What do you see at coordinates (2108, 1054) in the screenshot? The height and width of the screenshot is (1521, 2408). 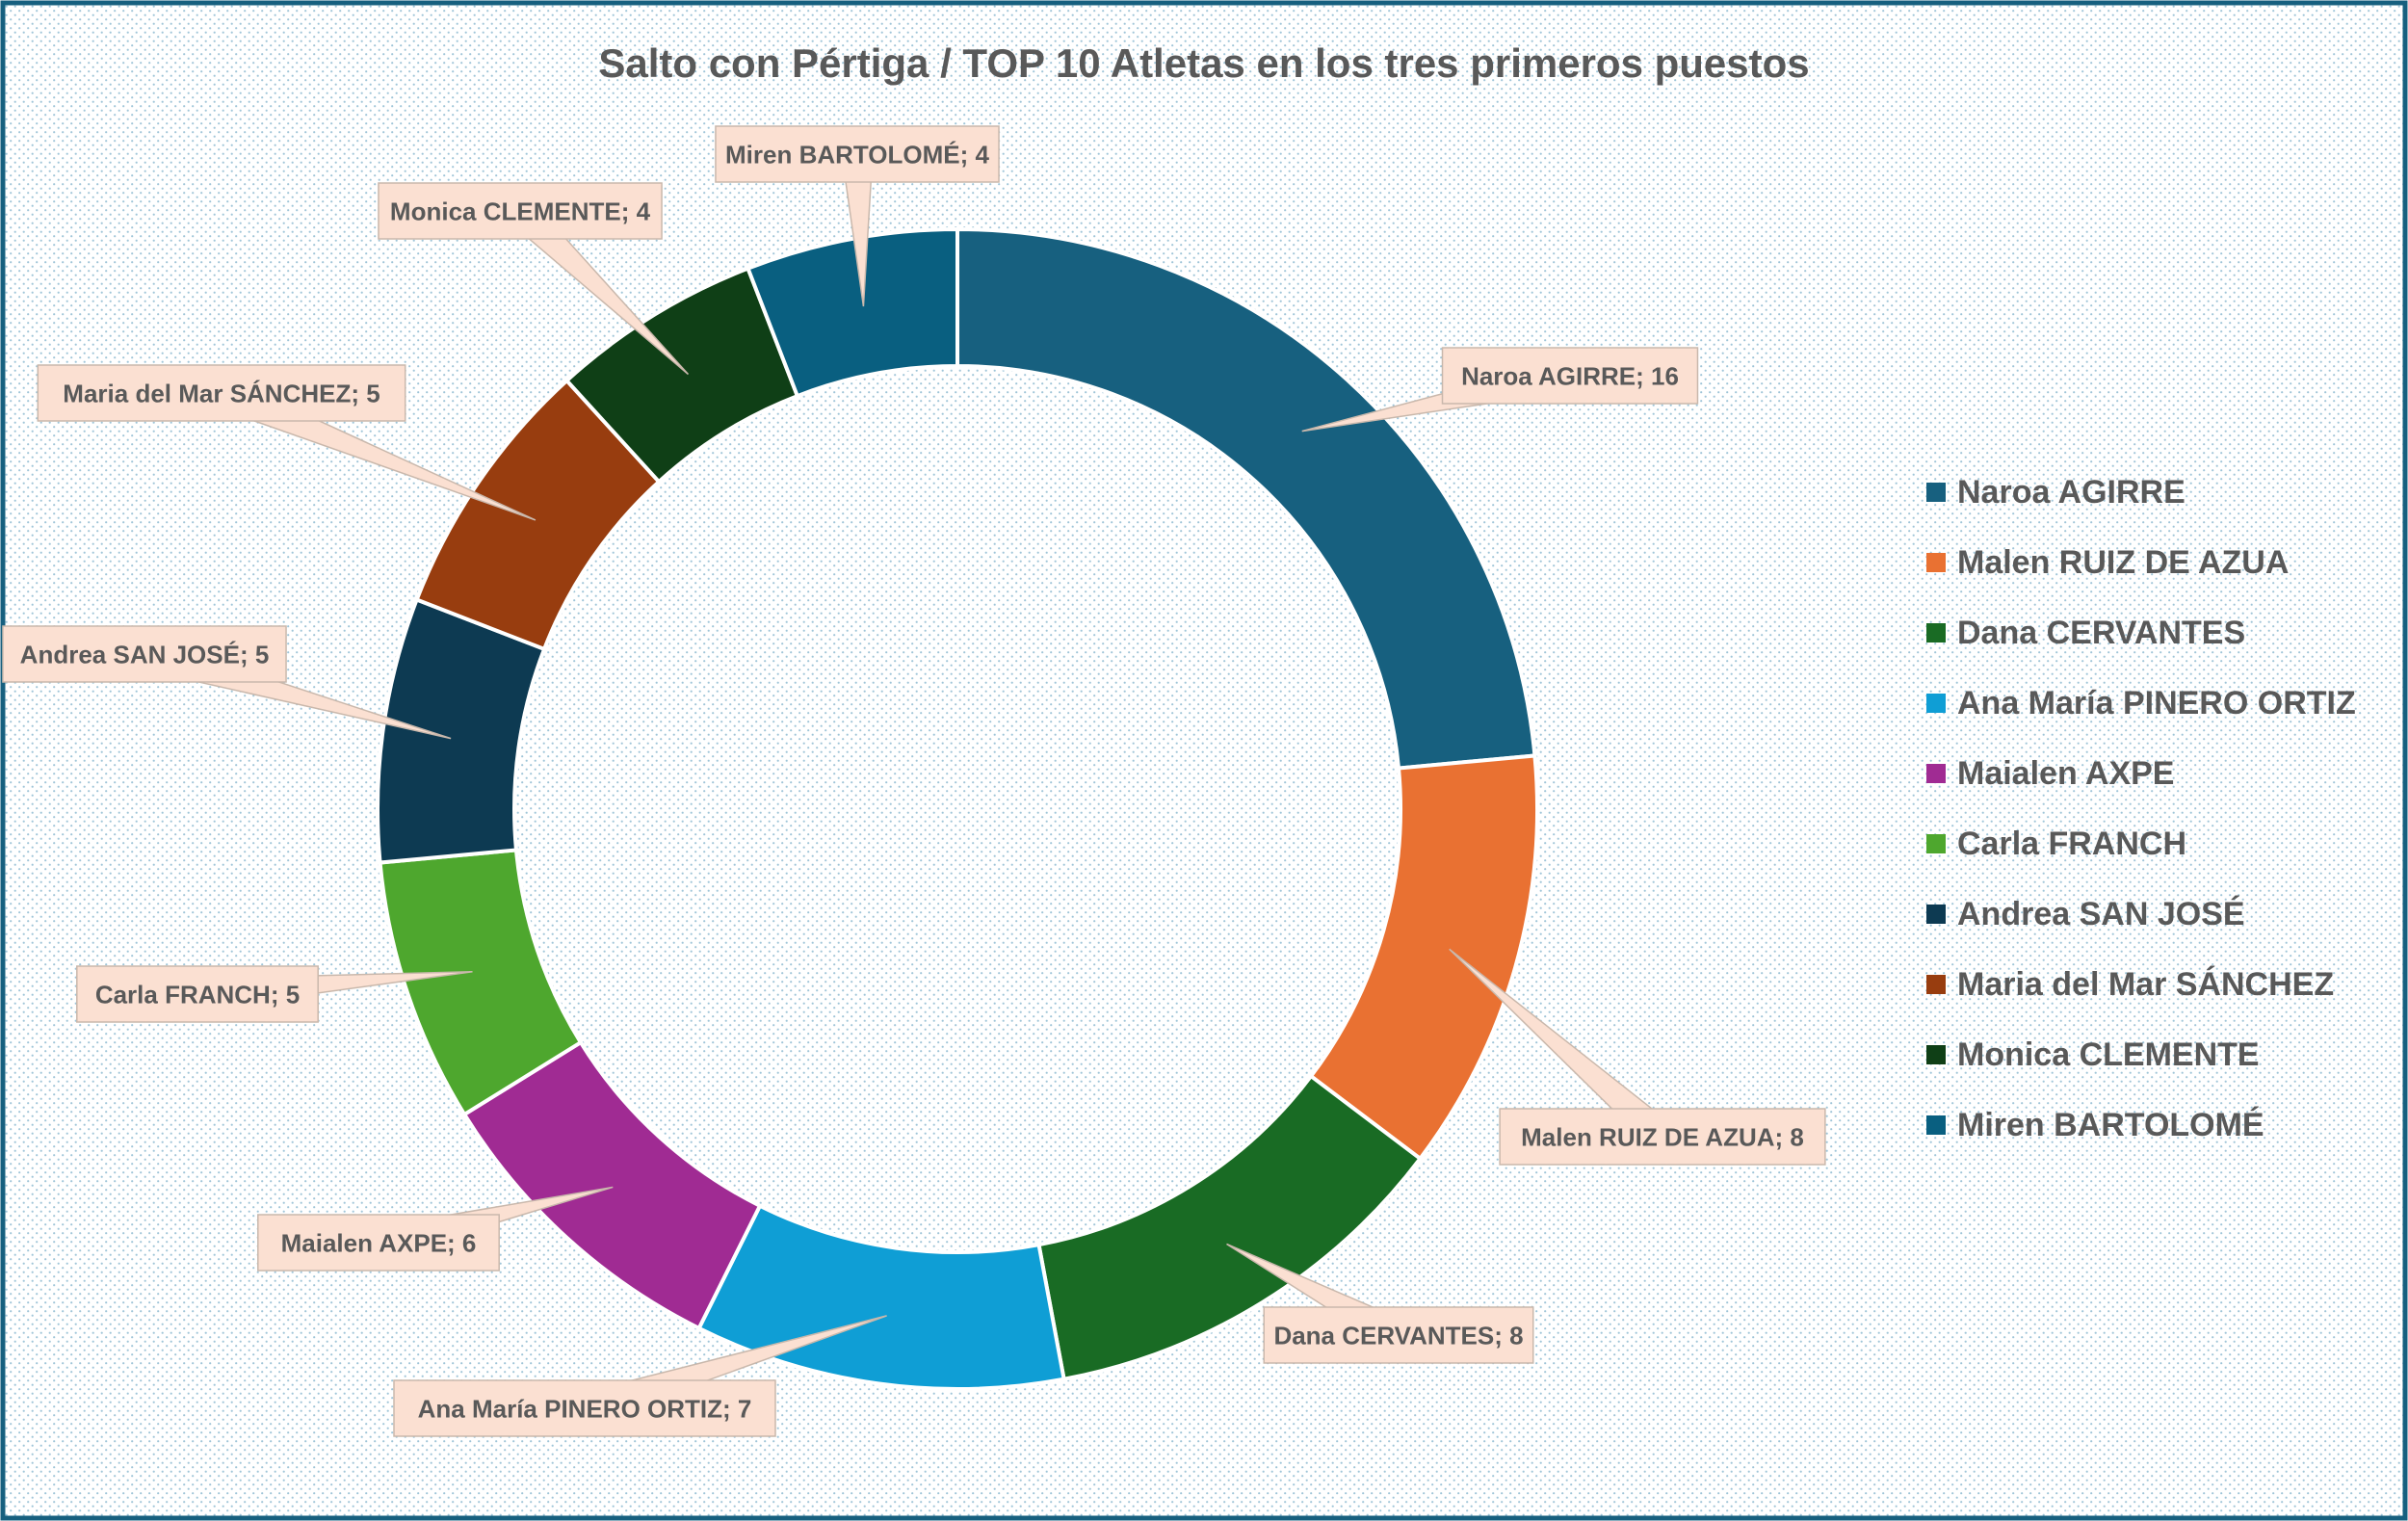 I see `legend-label: Monica CLEMENTE` at bounding box center [2108, 1054].